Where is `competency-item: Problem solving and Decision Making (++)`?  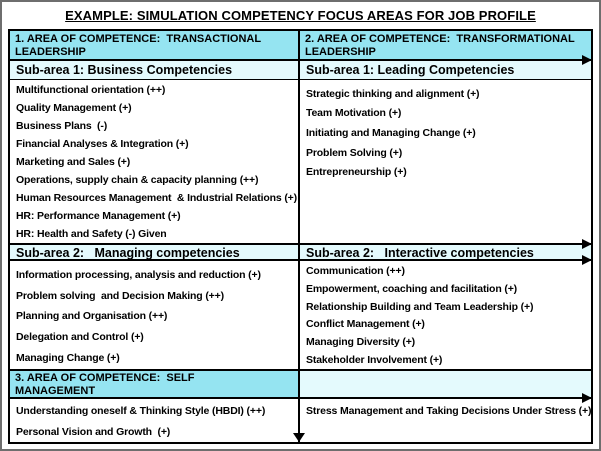 competency-item: Problem solving and Decision Making (++) is located at coordinates (120, 295).